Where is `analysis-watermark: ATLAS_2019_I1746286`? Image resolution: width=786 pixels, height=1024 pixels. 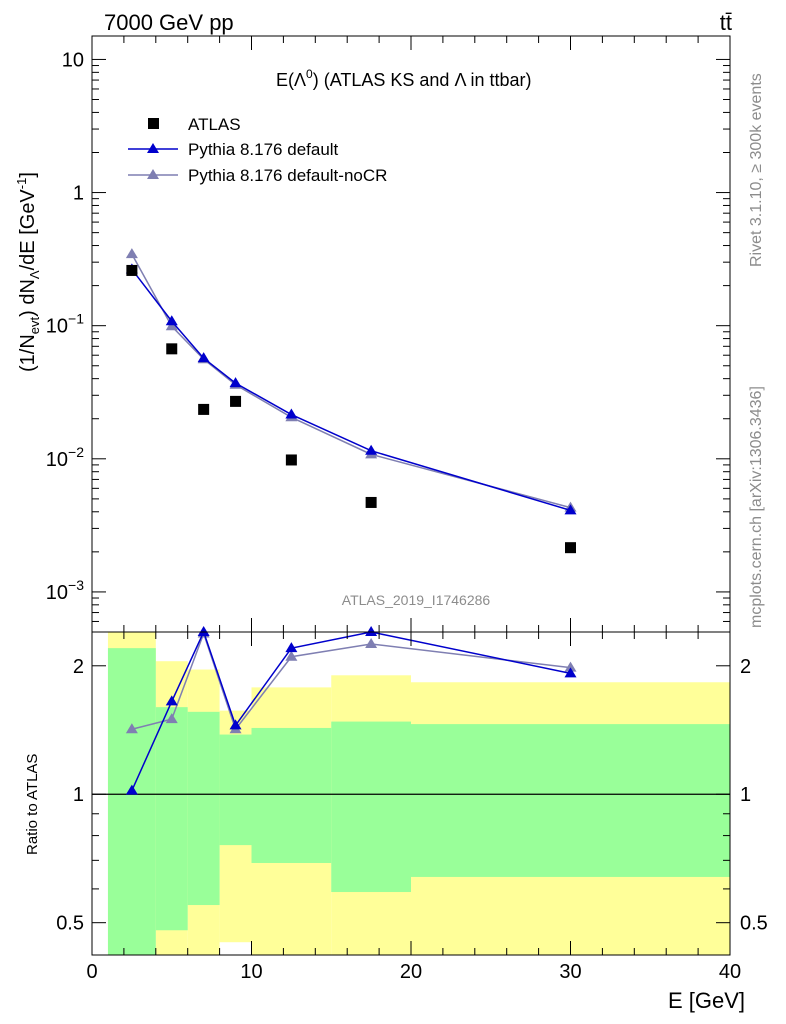
analysis-watermark: ATLAS_2019_I1746286 is located at coordinates (416, 600).